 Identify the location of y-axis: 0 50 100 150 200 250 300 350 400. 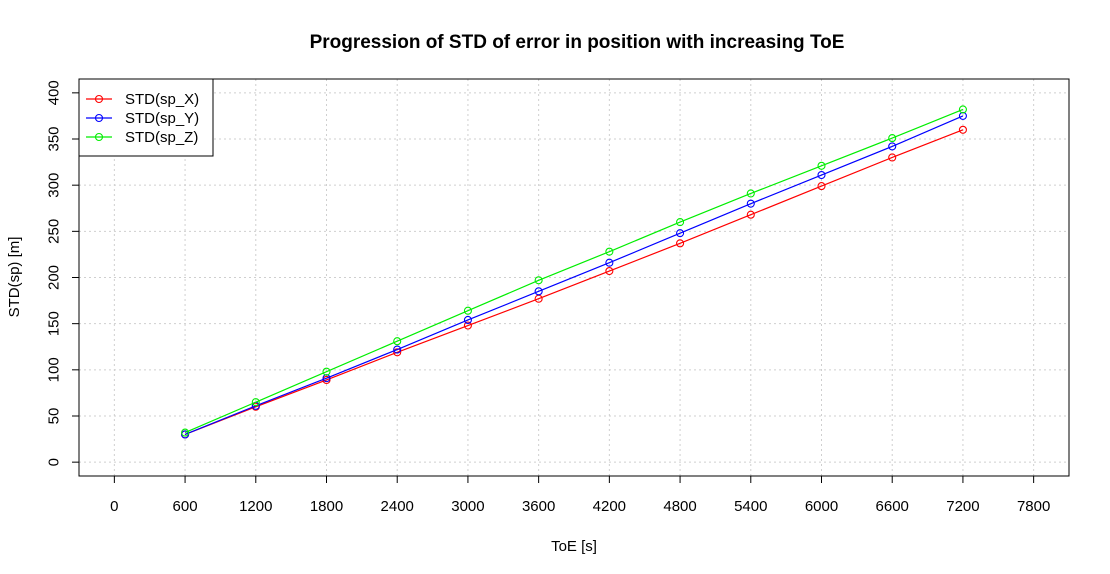
(63, 273).